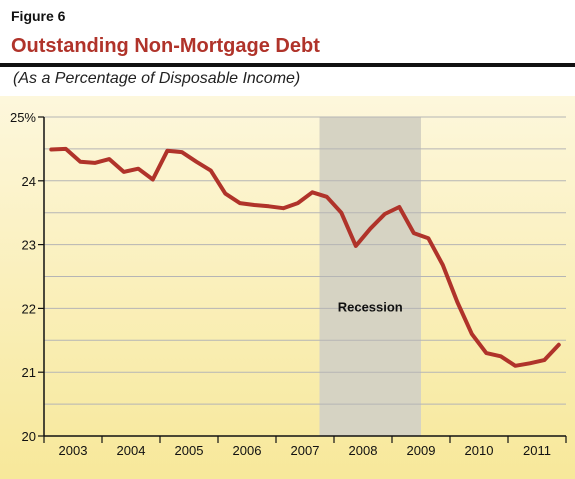 The image size is (575, 479). Describe the element at coordinates (38, 16) in the screenshot. I see `figure-label: Figure 6` at that location.